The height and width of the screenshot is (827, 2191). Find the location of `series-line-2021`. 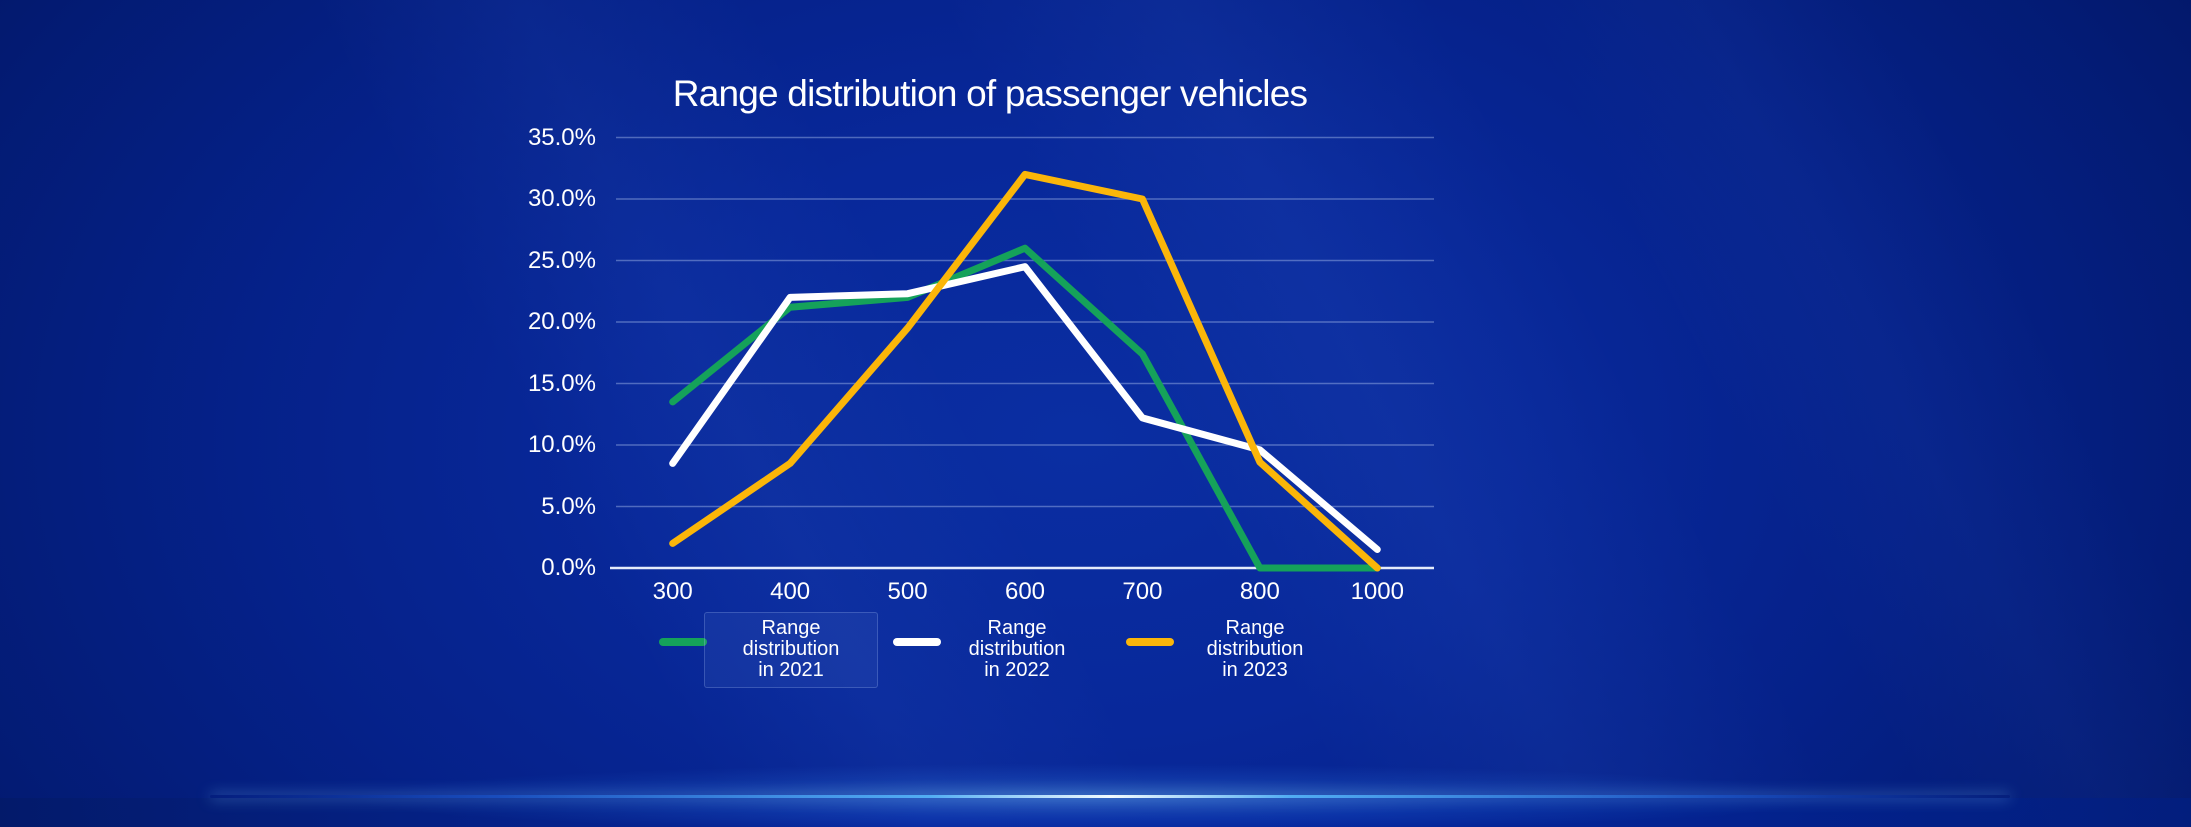

series-line-2021 is located at coordinates (1025, 408).